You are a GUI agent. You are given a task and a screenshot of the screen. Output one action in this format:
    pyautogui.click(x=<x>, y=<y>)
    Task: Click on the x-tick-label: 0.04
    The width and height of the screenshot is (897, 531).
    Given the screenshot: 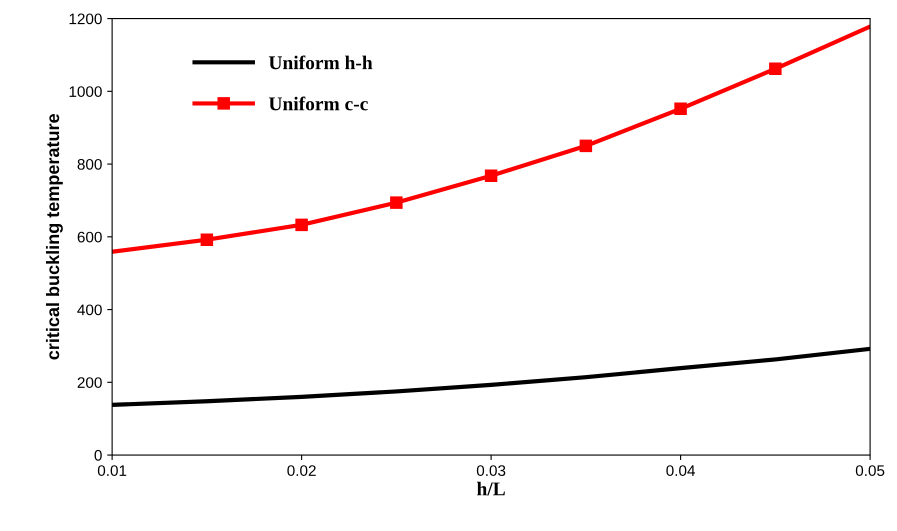 What is the action you would take?
    pyautogui.click(x=681, y=470)
    